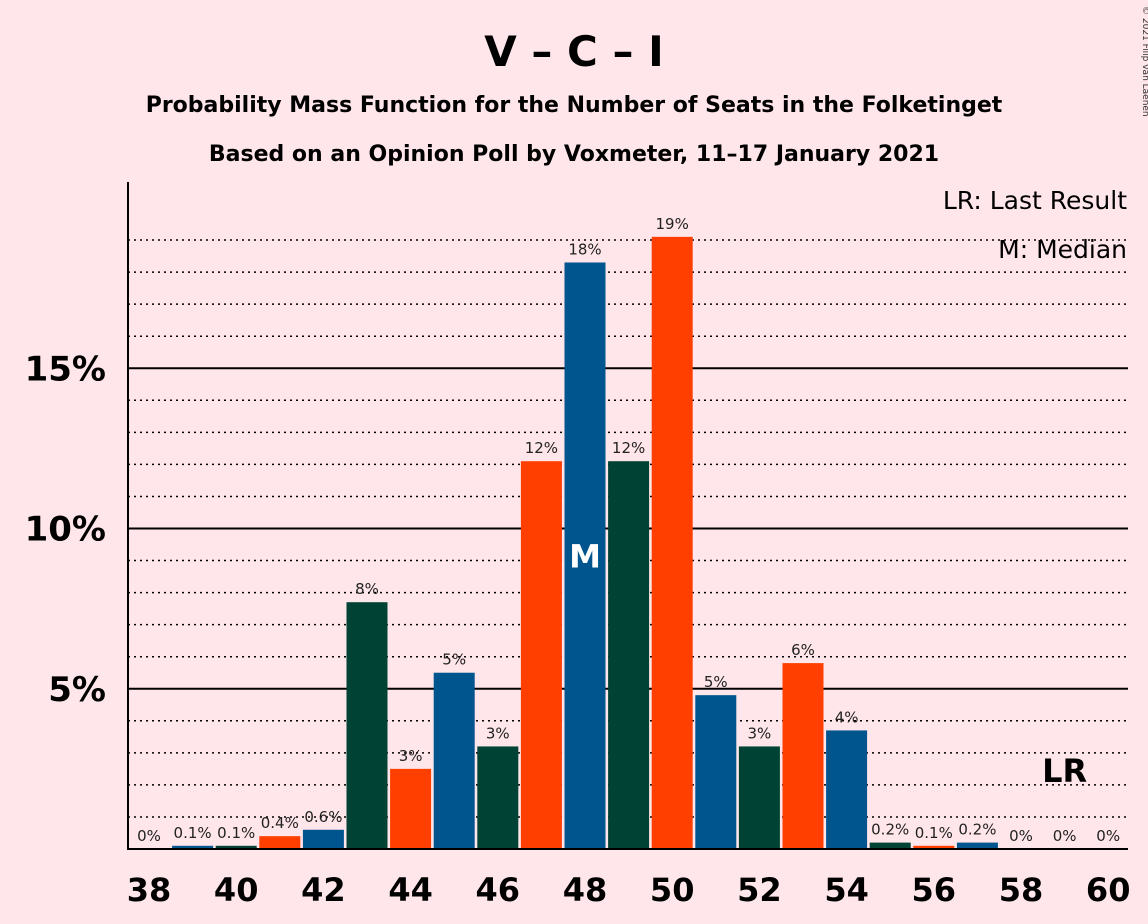 This screenshot has height=924, width=1148. Describe the element at coordinates (716, 682) in the screenshot. I see `data-label-51: 5%` at that location.